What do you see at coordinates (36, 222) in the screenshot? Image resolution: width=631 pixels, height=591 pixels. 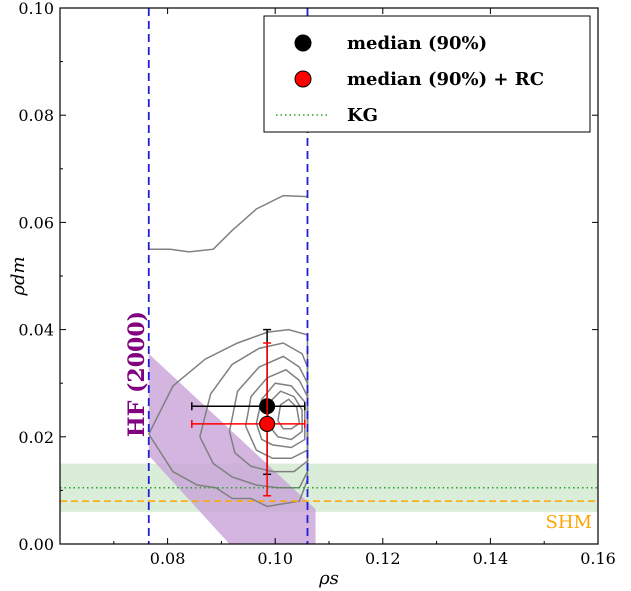 I see `y-tick-label-3: 0.06` at bounding box center [36, 222].